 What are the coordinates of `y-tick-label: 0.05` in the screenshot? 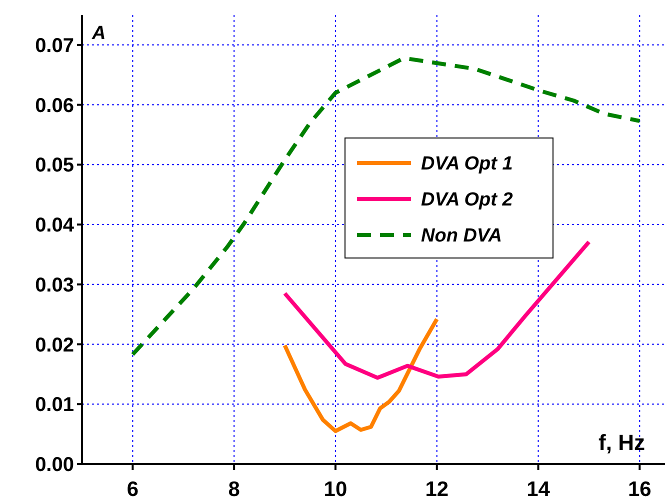 It's located at (54, 165).